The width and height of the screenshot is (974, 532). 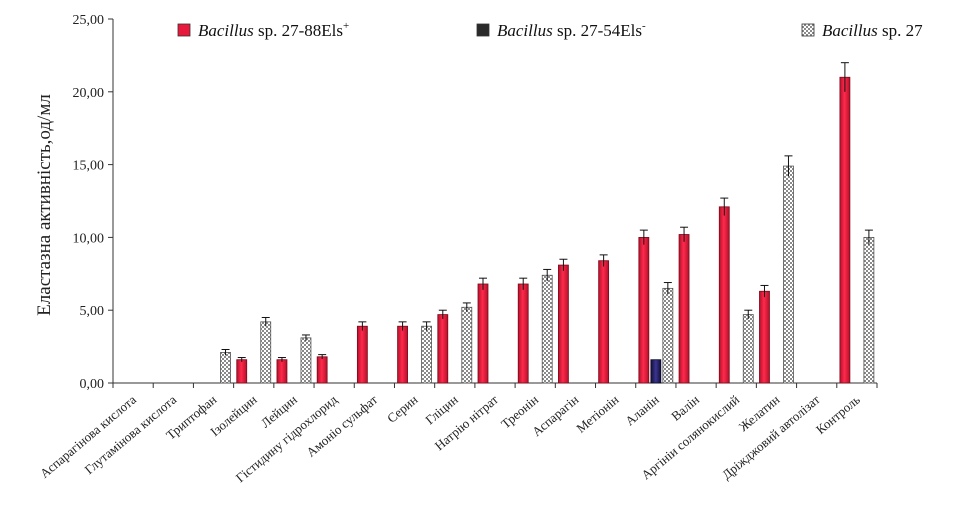 I want to click on y-tick-label: 25,00, so click(x=89, y=20).